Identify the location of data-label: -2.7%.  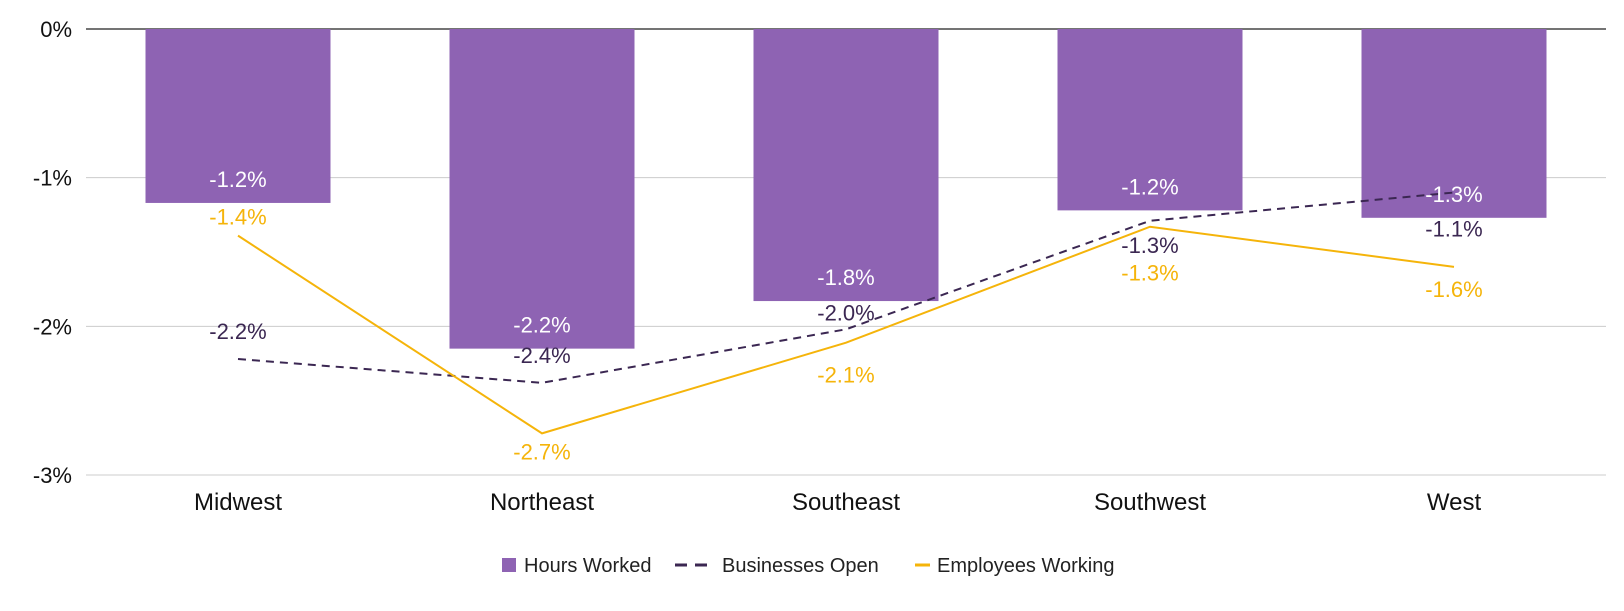
(541, 451).